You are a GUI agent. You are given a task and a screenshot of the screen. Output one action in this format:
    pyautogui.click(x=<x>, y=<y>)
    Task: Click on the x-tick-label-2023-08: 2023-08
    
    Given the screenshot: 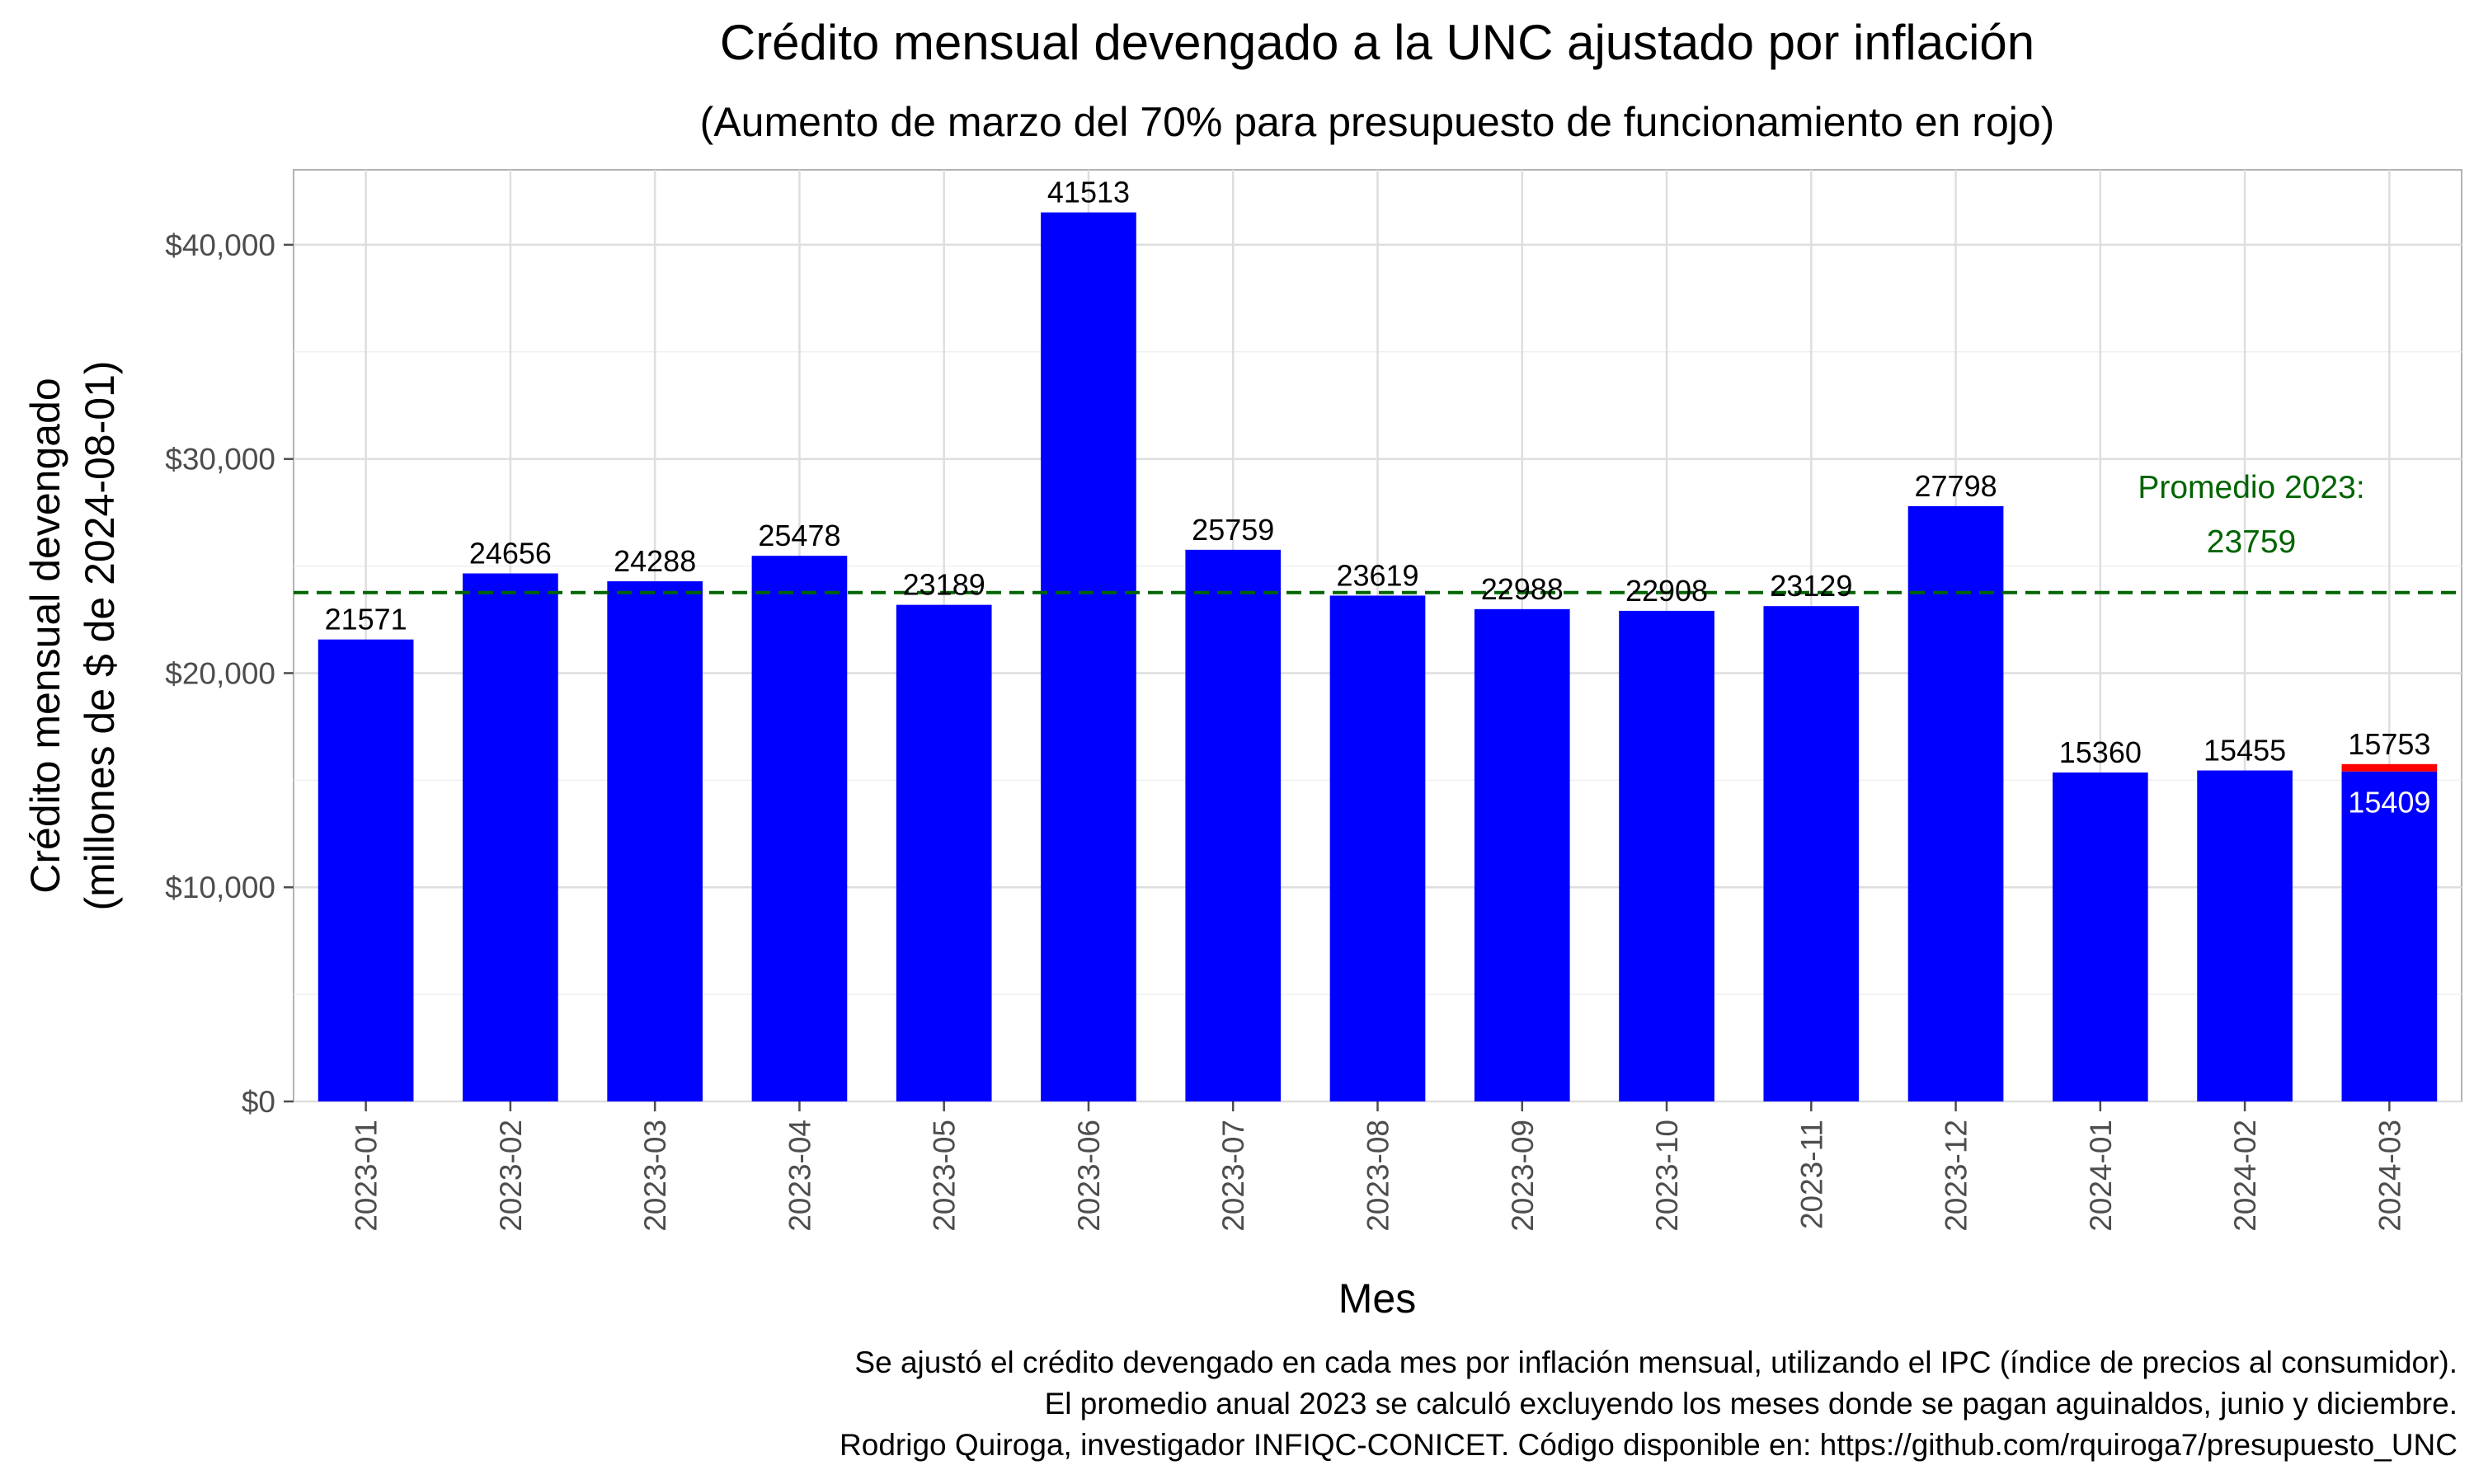 What is the action you would take?
    pyautogui.click(x=1378, y=1176)
    